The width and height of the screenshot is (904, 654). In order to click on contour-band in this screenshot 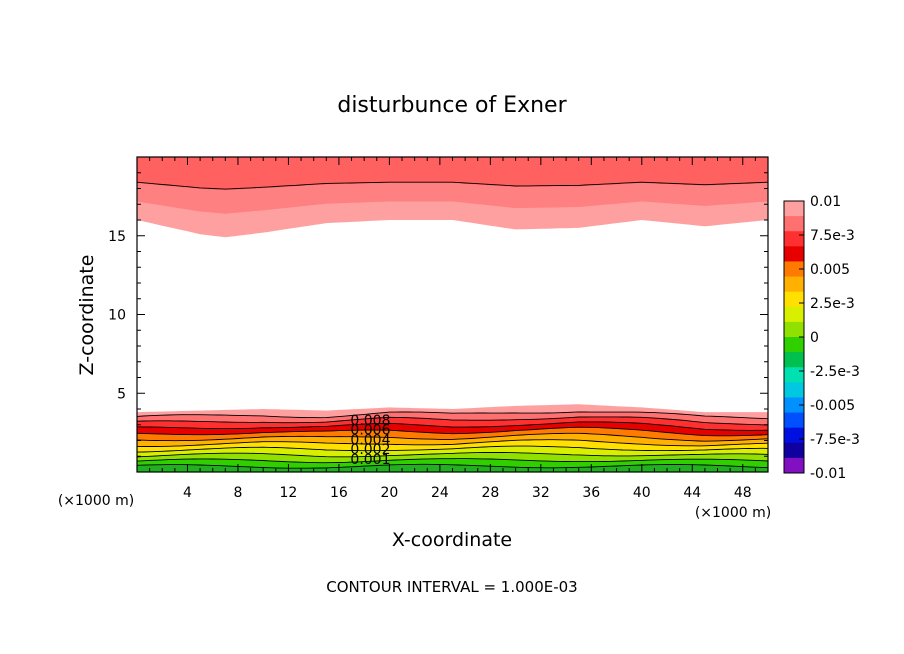, I will do `click(452, 174)`.